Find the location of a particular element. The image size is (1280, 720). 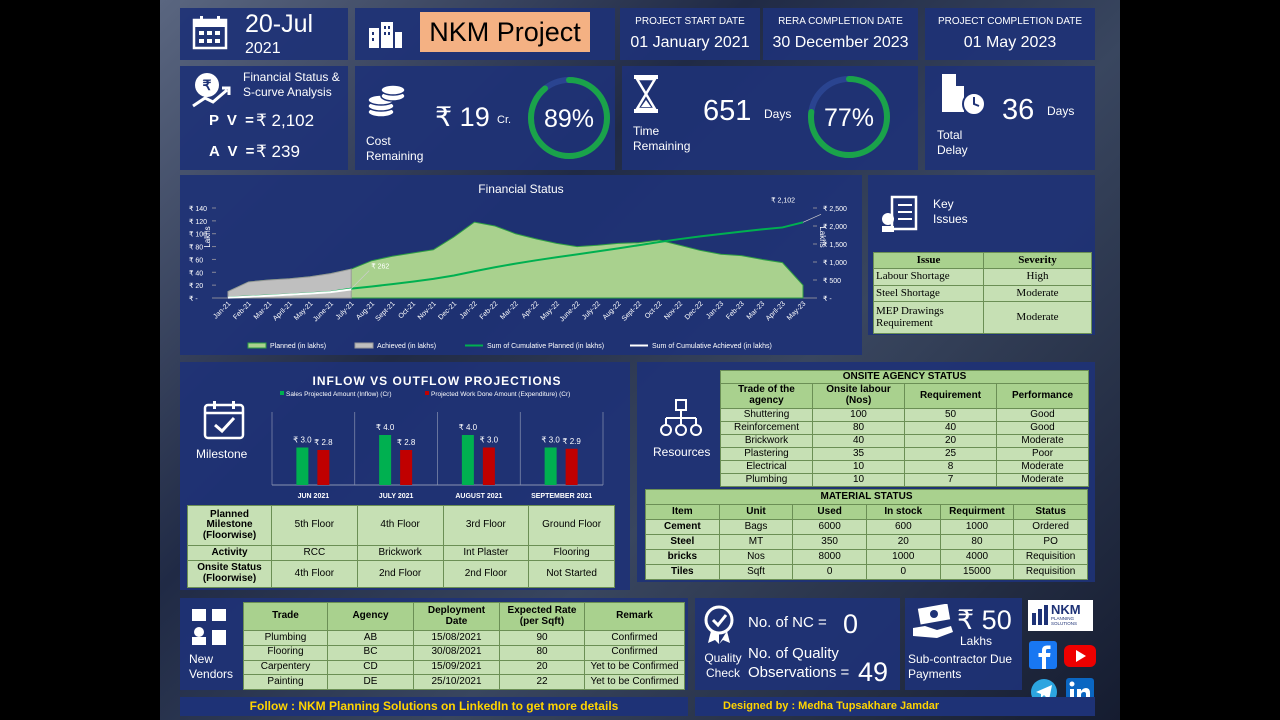

table-row: Steel Shortage Moderate is located at coordinates (982, 293).